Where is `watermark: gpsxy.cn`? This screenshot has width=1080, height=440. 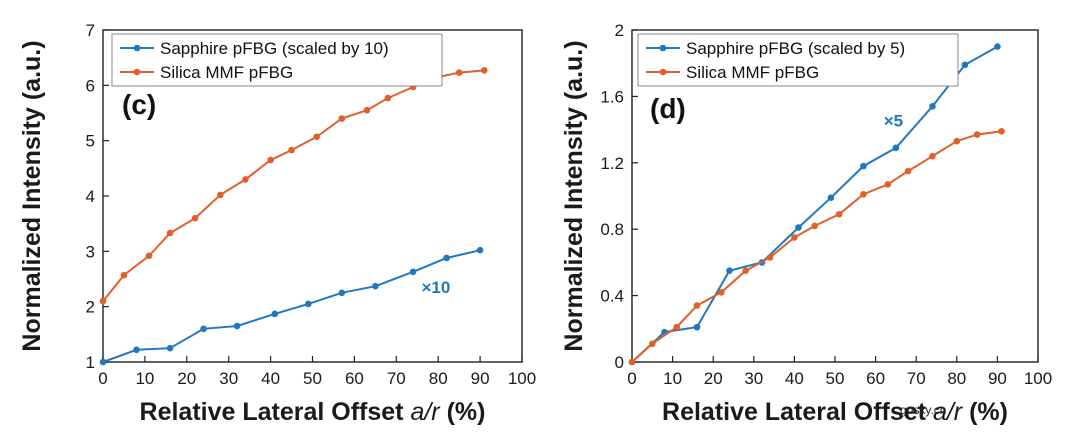 watermark: gpsxy.cn is located at coordinates (923, 410).